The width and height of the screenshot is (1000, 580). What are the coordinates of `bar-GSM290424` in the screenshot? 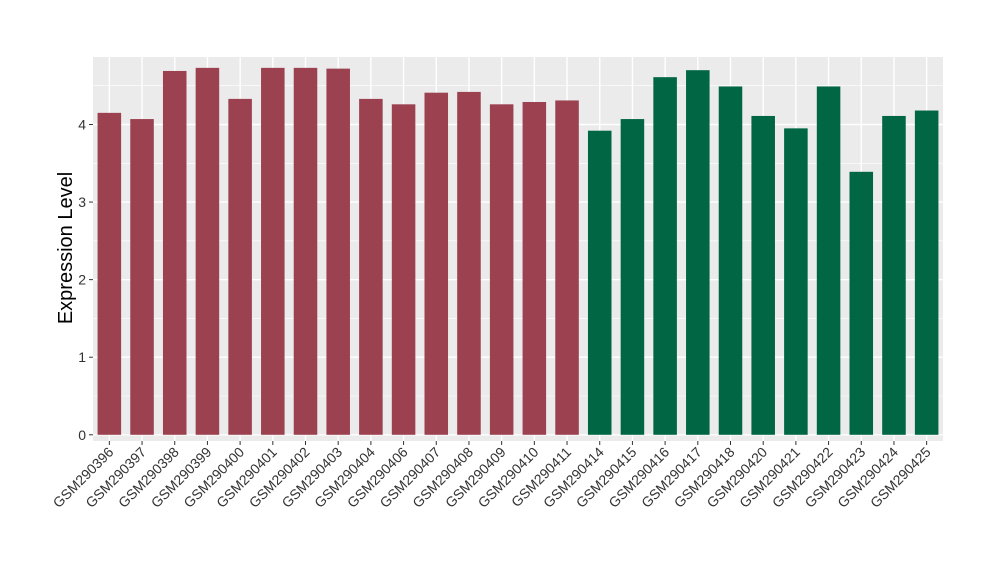 It's located at (894, 275).